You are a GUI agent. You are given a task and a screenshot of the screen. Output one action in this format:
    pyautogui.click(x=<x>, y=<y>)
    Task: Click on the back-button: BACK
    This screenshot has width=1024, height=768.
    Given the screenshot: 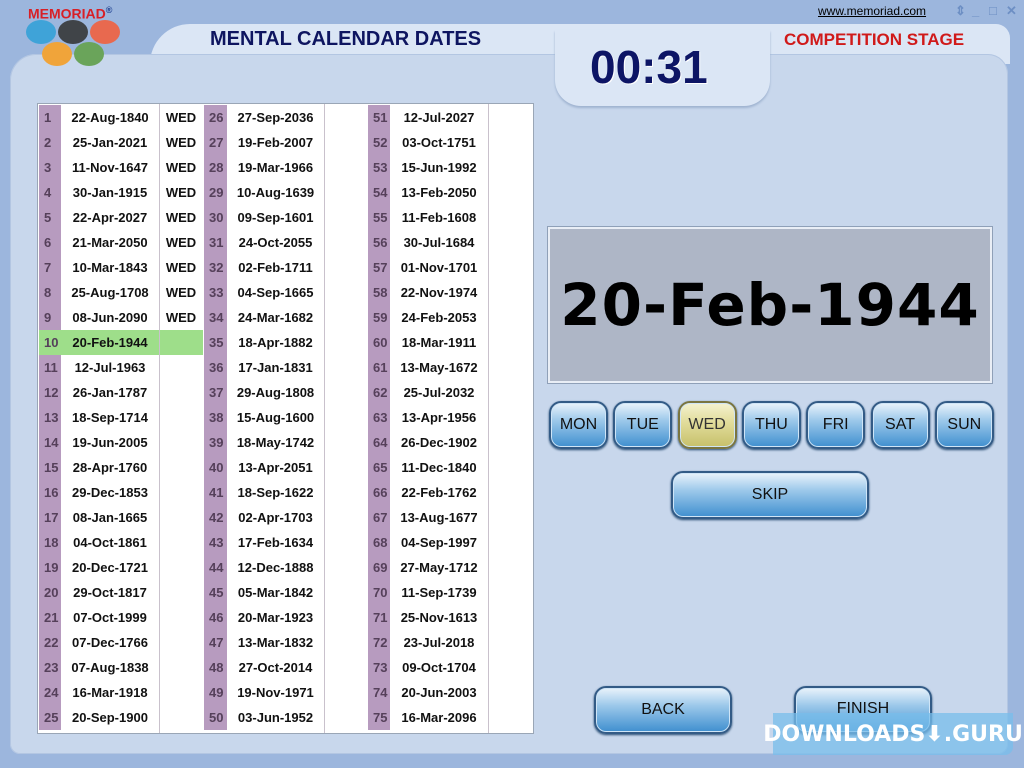 What is the action you would take?
    pyautogui.click(x=663, y=710)
    